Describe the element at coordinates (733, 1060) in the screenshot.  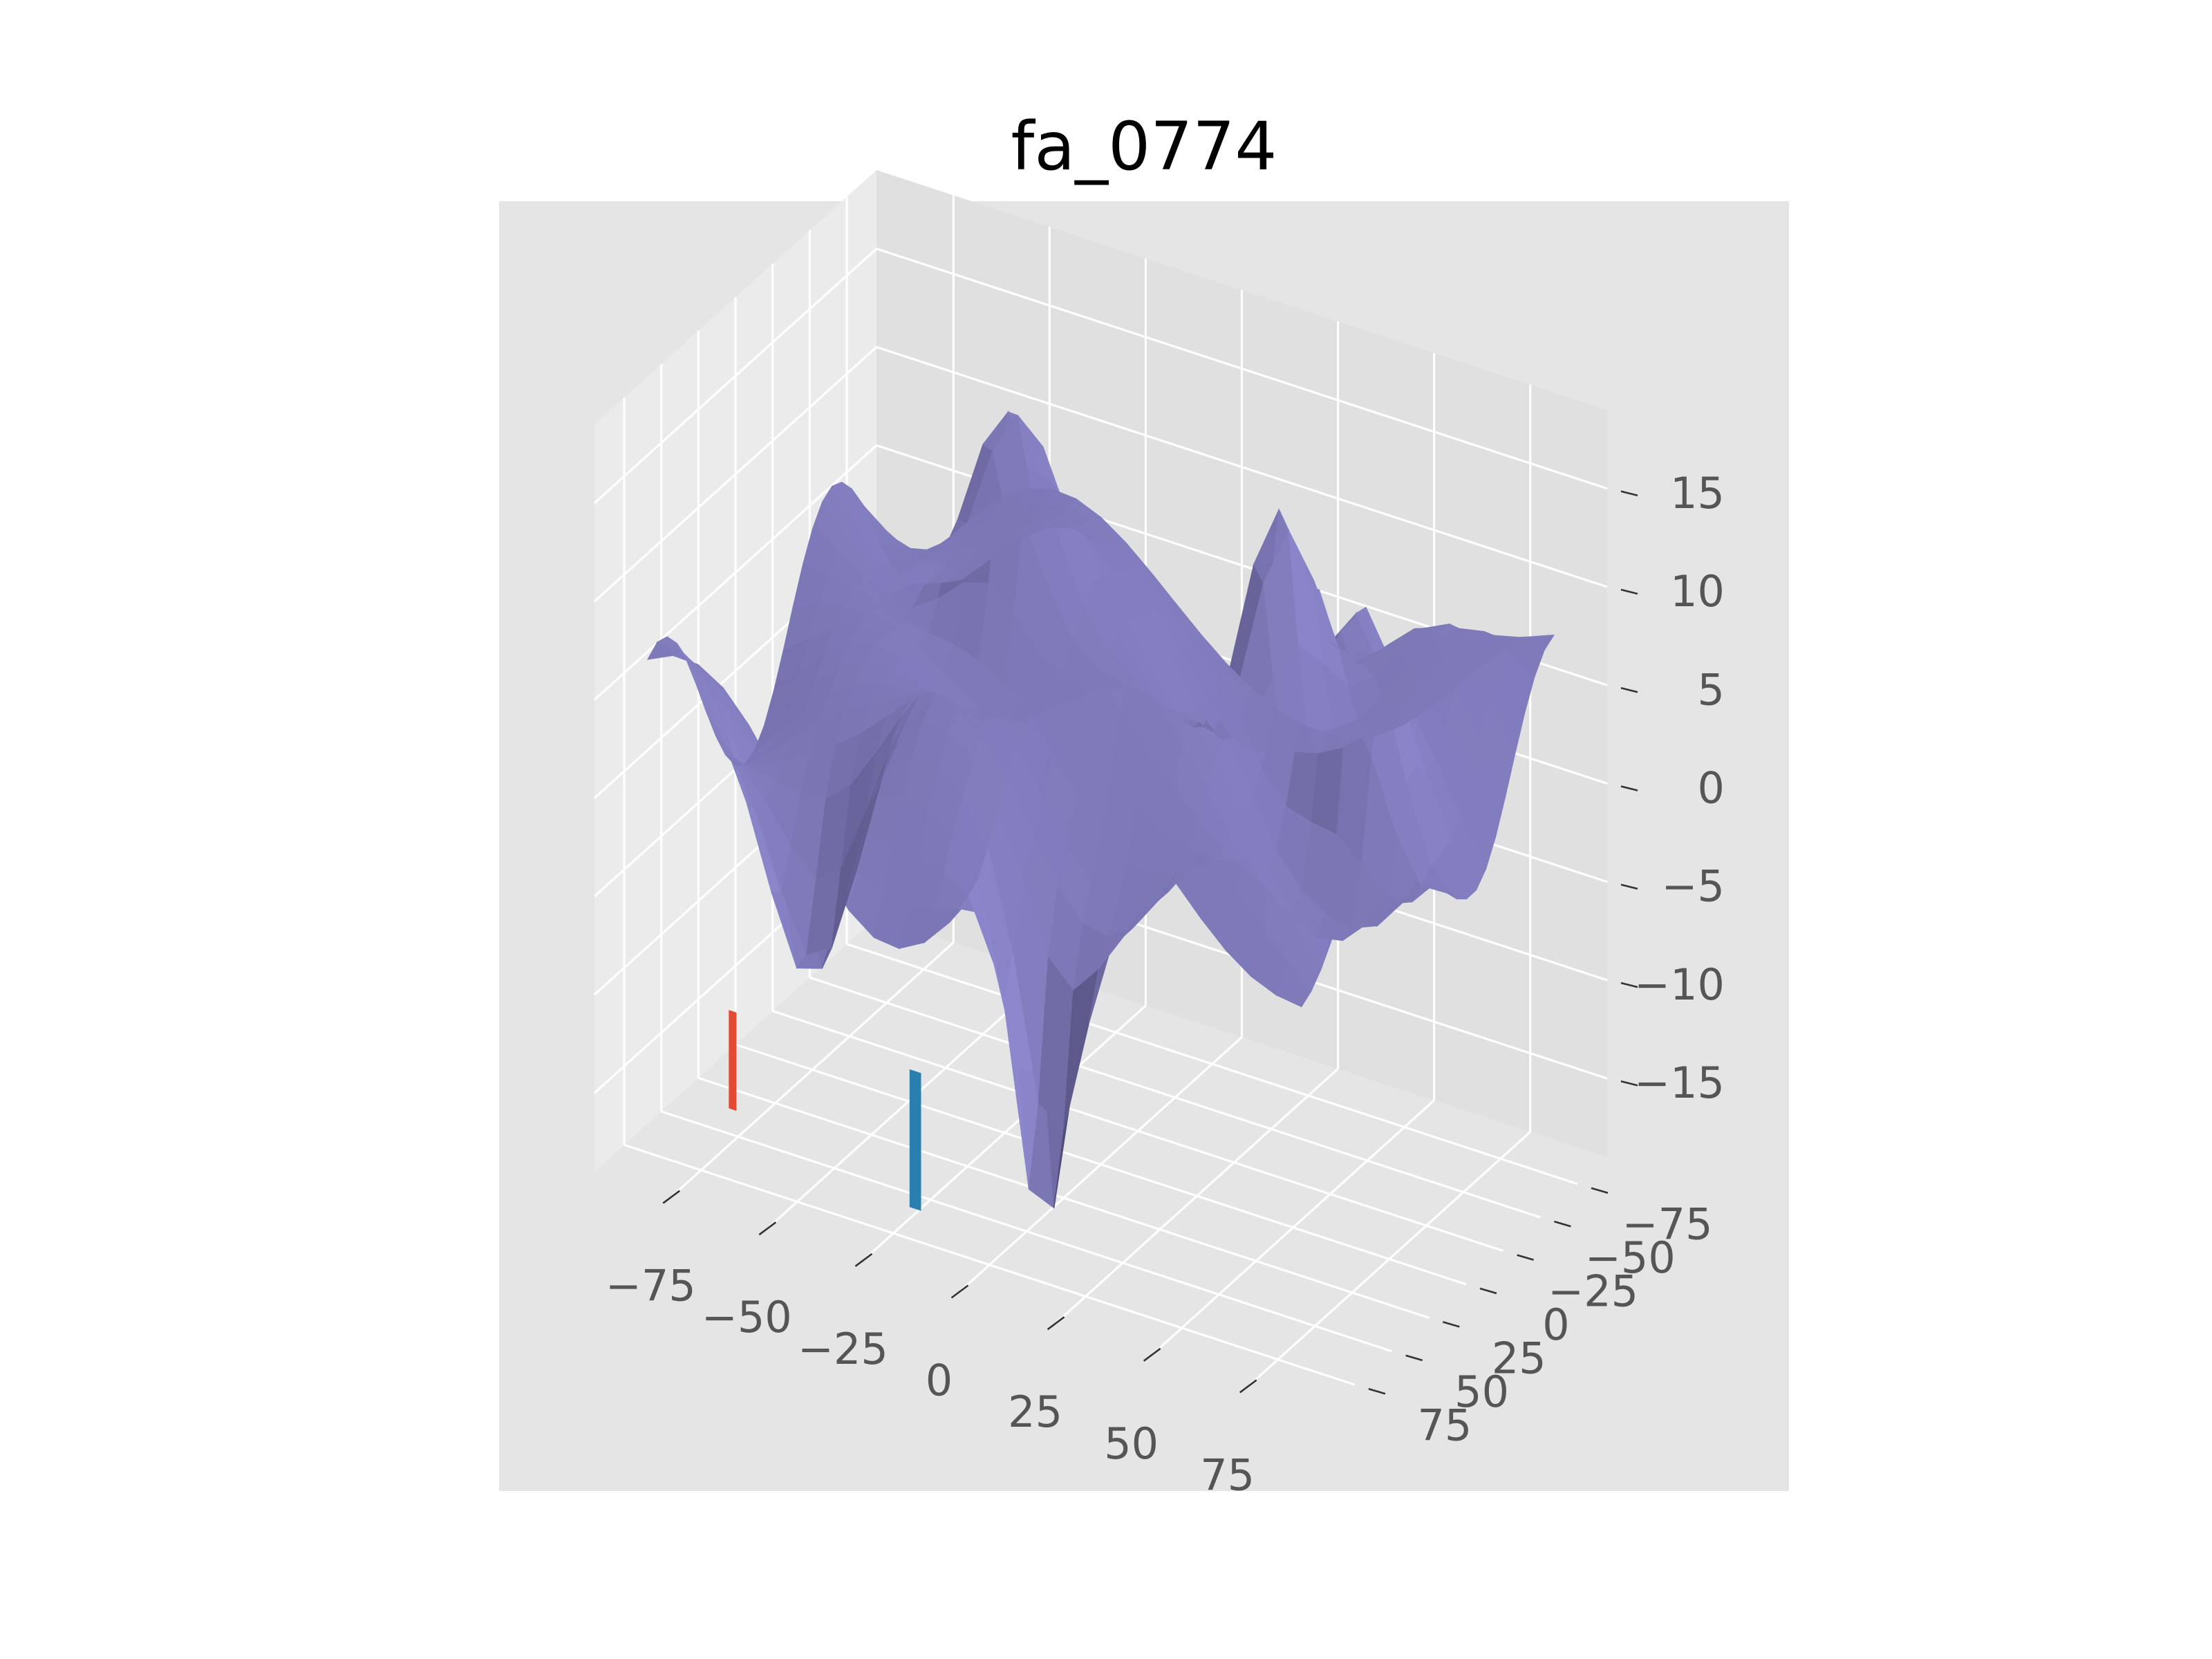
I see `surface-accent-red` at that location.